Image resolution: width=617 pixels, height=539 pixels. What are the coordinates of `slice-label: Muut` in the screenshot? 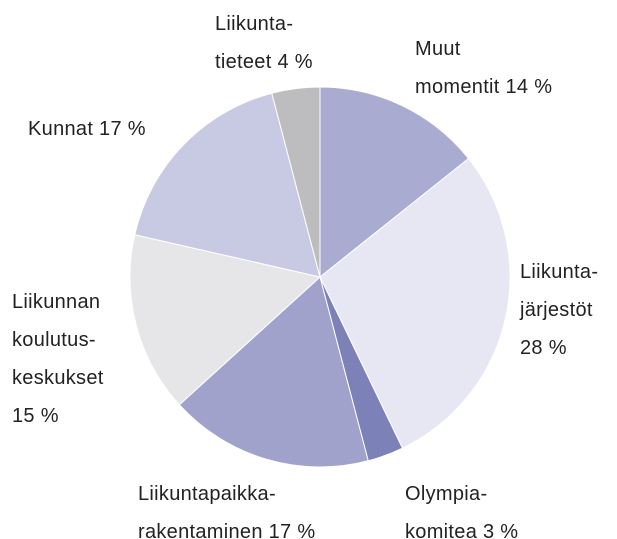 It's located at (438, 49).